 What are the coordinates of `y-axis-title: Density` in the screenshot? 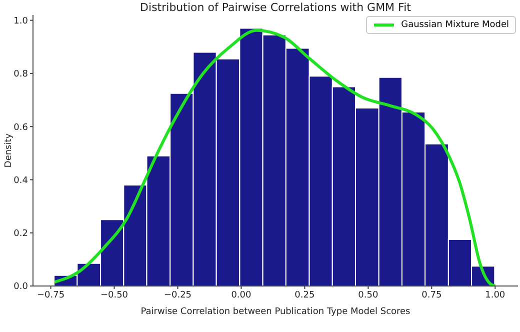 It's located at (9, 150).